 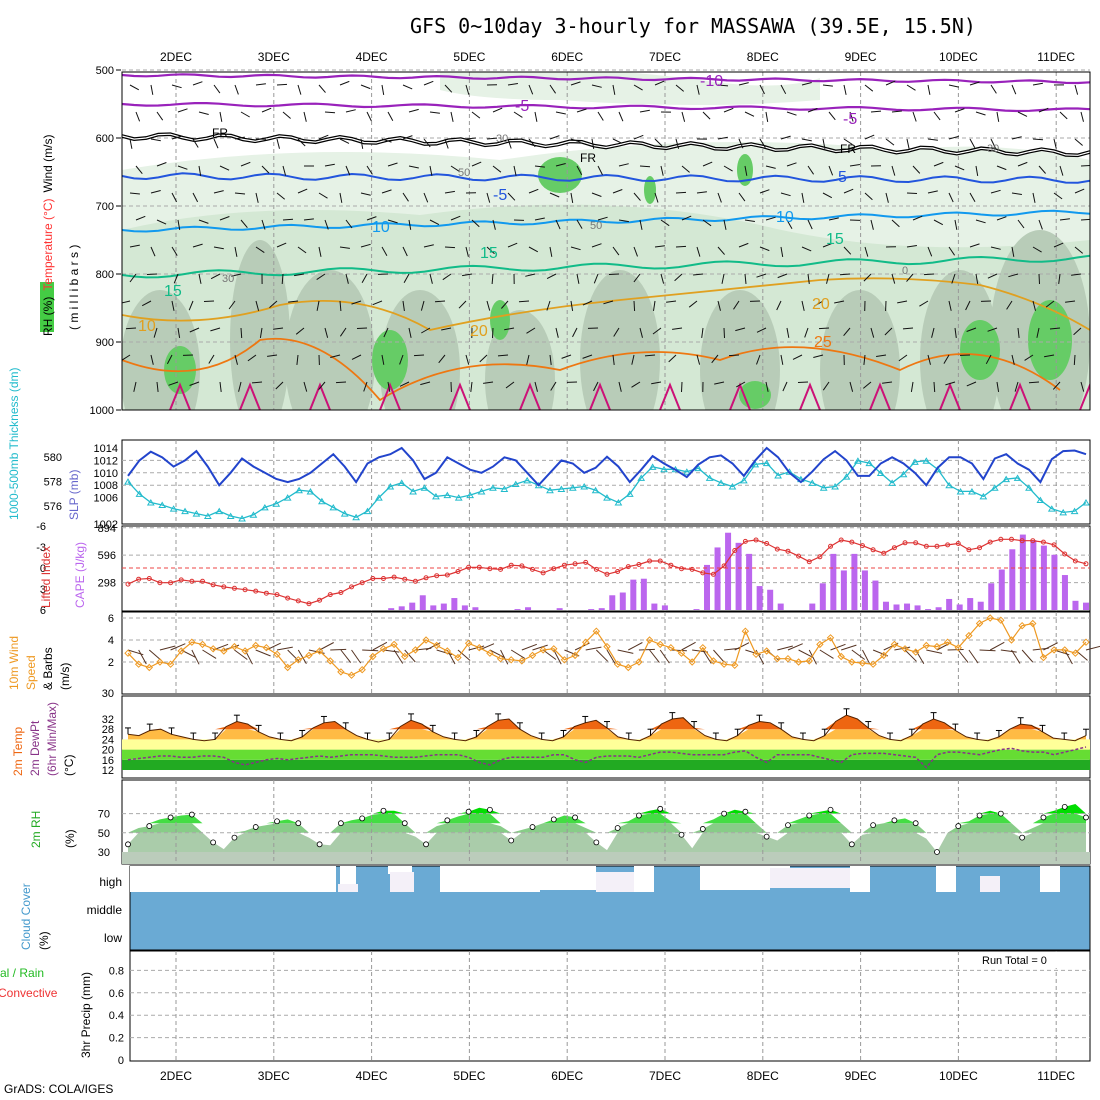 What do you see at coordinates (26, 916) in the screenshot?
I see `ylabel-line: Cloud Cover` at bounding box center [26, 916].